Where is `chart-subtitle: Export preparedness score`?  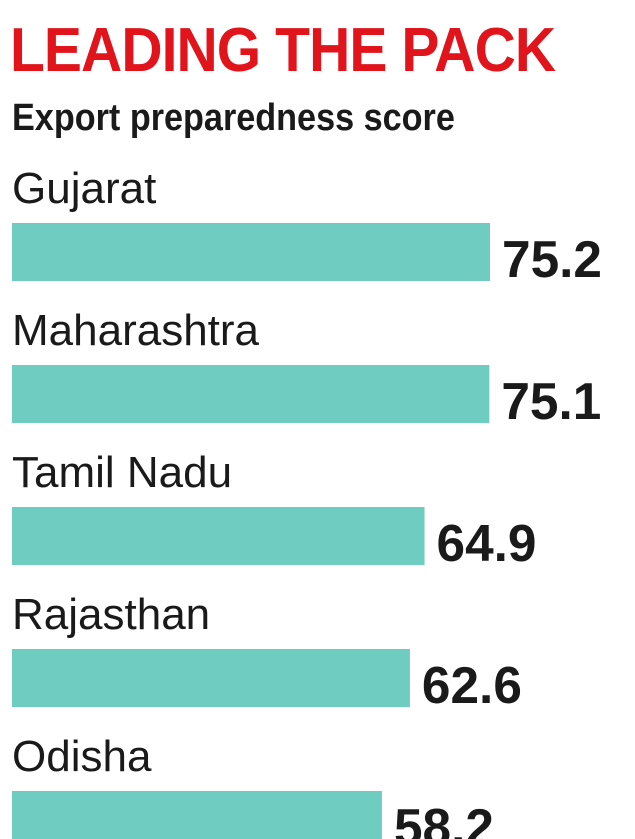 chart-subtitle: Export preparedness score is located at coordinates (233, 118).